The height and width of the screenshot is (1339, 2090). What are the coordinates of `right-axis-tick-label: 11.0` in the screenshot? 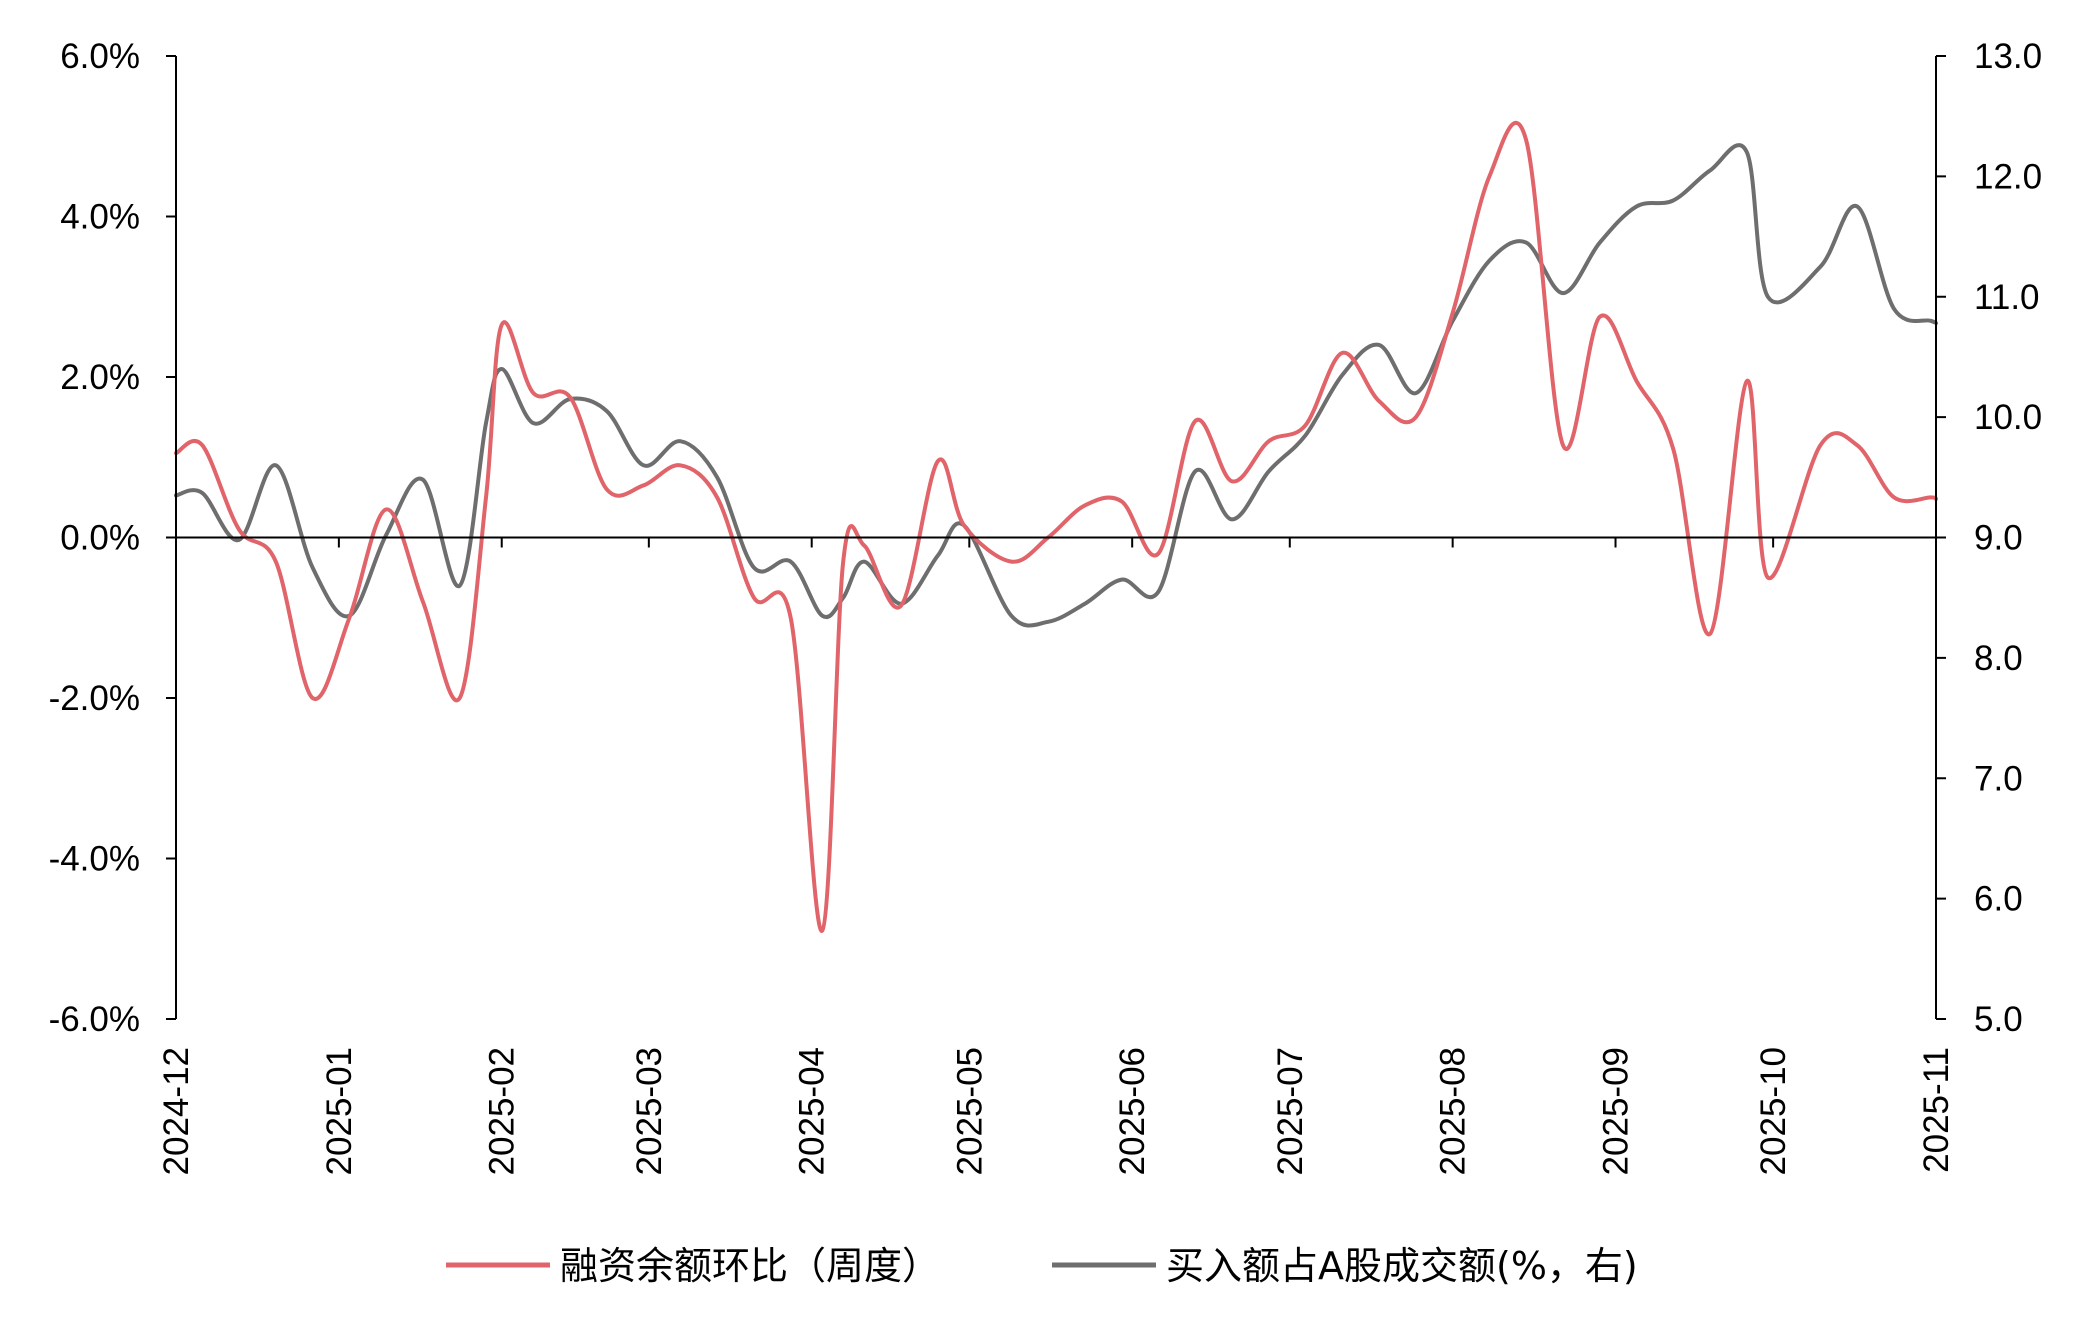 It's located at (2007, 297).